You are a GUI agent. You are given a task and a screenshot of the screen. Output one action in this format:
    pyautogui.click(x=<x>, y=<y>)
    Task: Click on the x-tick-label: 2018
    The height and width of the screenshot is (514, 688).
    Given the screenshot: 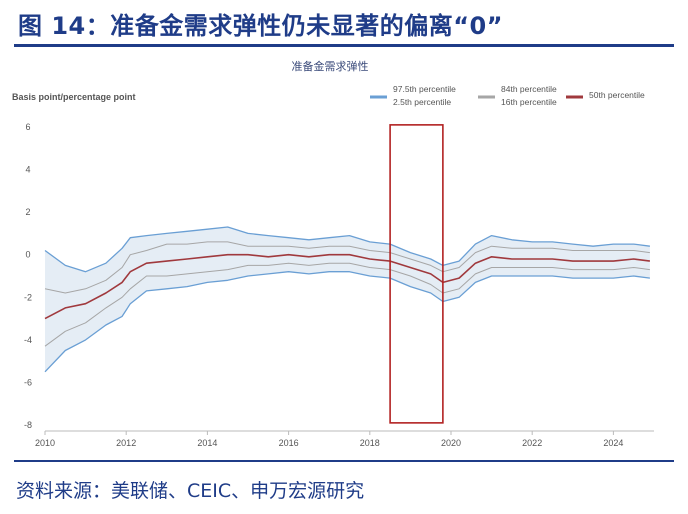 What is the action you would take?
    pyautogui.click(x=370, y=443)
    